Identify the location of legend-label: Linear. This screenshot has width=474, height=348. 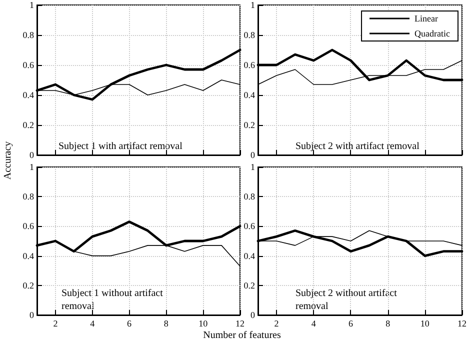
(426, 19).